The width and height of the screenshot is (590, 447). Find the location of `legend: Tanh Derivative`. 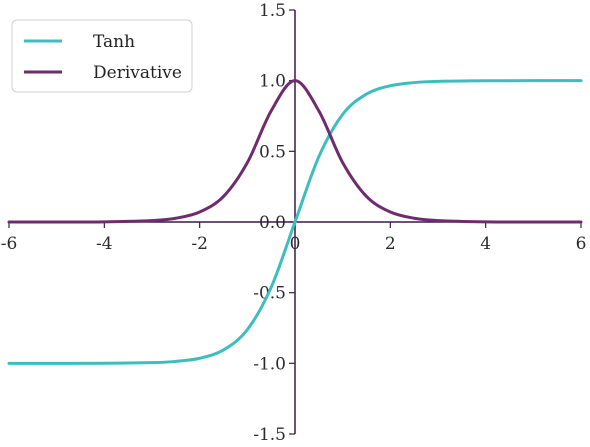

legend: Tanh Derivative is located at coordinates (102, 56).